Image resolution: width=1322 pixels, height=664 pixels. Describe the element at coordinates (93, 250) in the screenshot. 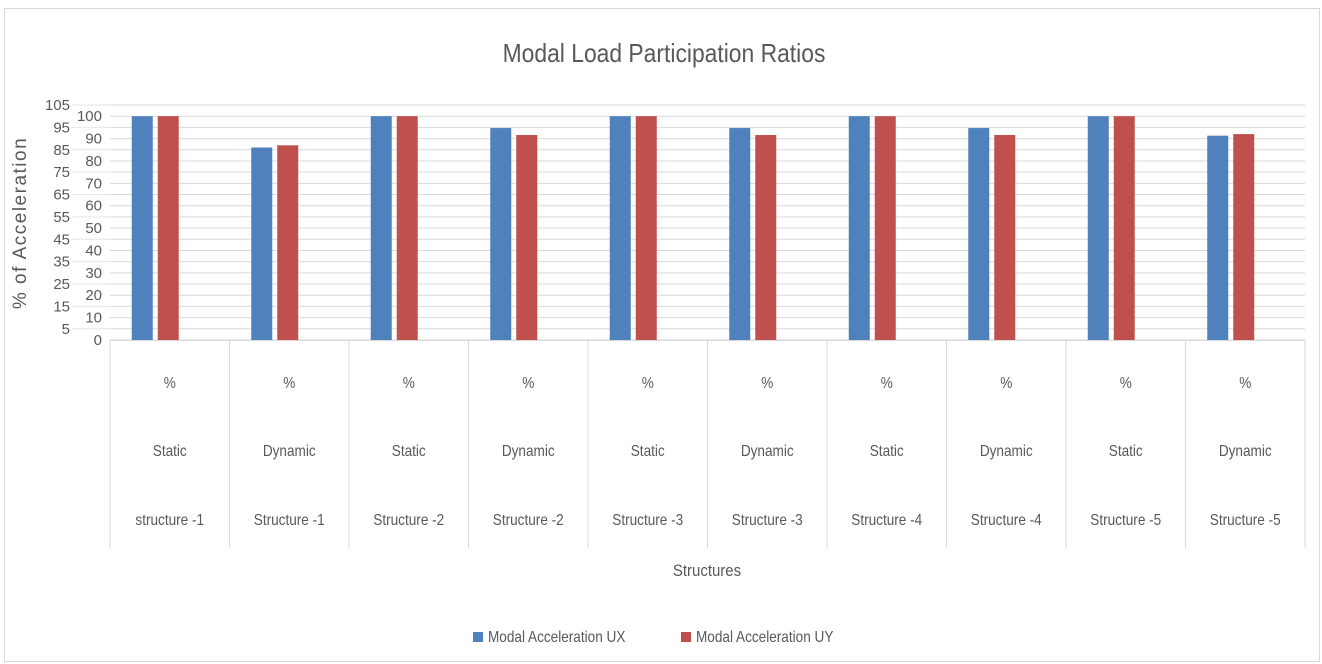

I see `y-tick-label: 40` at that location.